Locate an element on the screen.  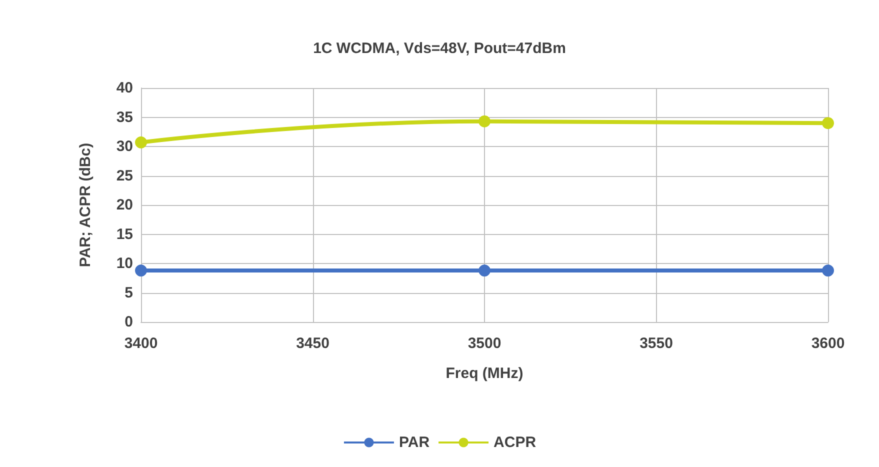
y-tick-label: 10 is located at coordinates (124, 263).